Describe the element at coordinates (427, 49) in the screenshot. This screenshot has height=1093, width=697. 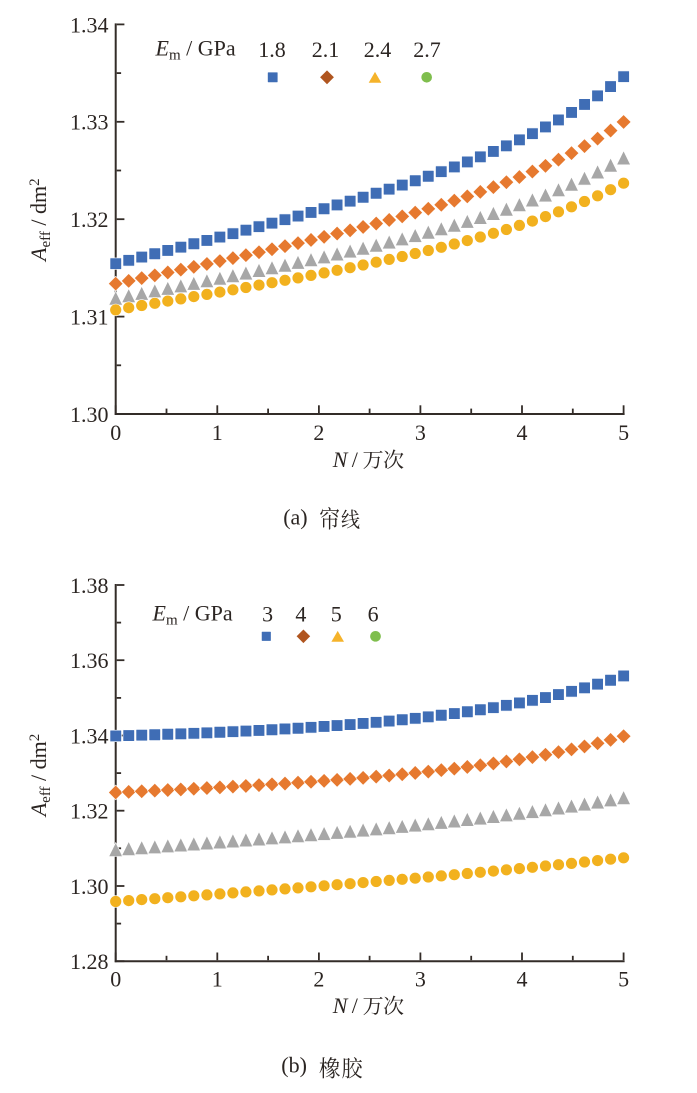
I see `svg-text: 2.7` at that location.